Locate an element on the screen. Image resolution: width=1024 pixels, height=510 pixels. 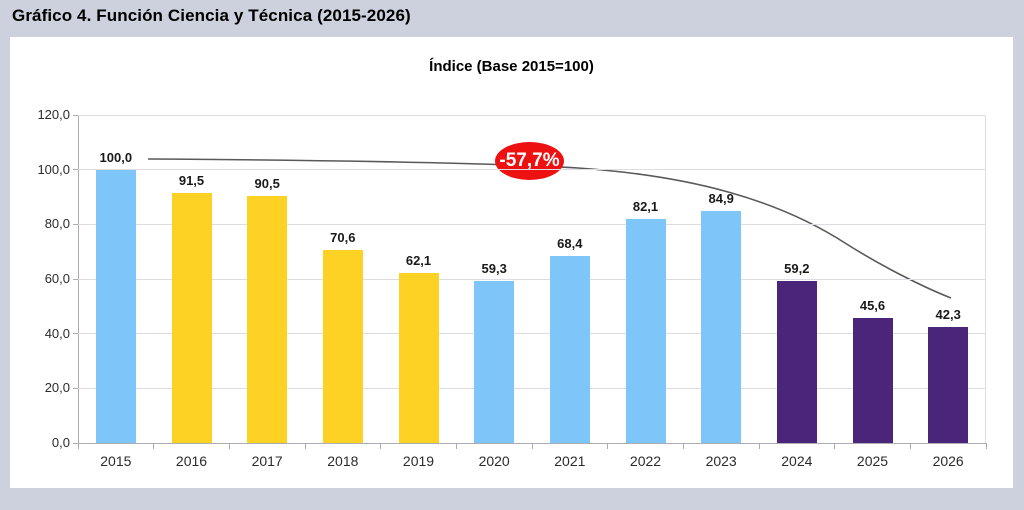
bar-value-label: 70,6 is located at coordinates (343, 238).